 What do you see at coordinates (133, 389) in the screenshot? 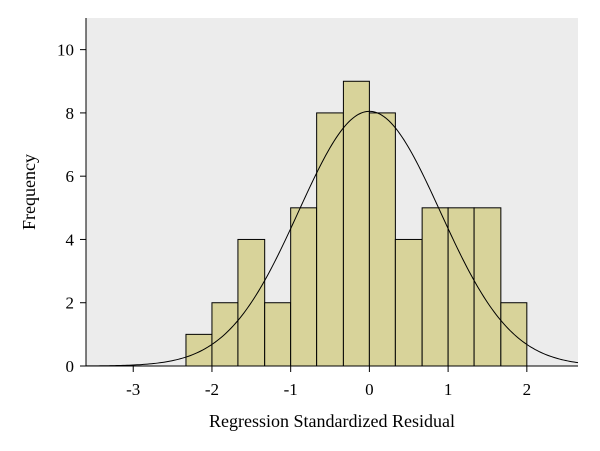
I see `x-tick-label: -3` at bounding box center [133, 389].